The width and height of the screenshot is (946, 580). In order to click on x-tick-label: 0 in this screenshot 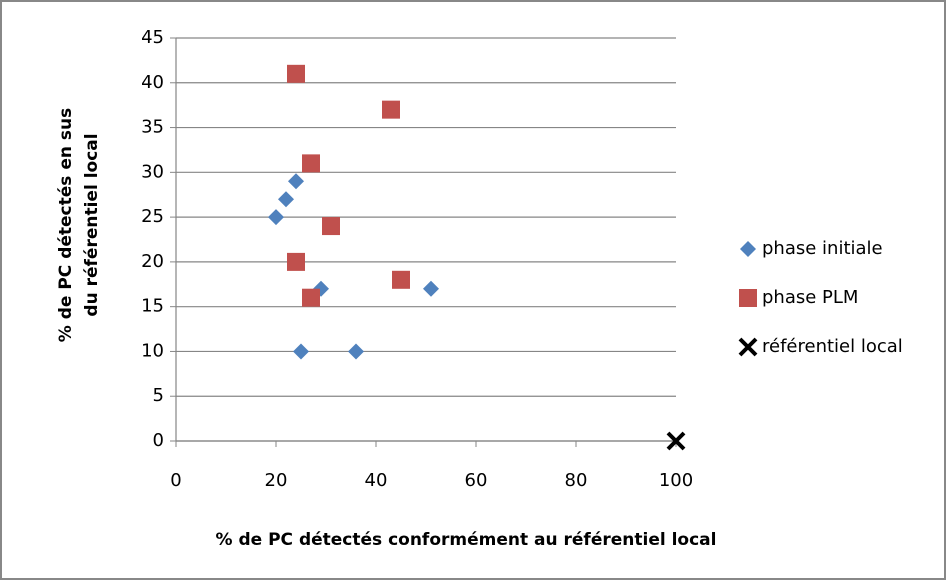, I will do `click(175, 480)`.